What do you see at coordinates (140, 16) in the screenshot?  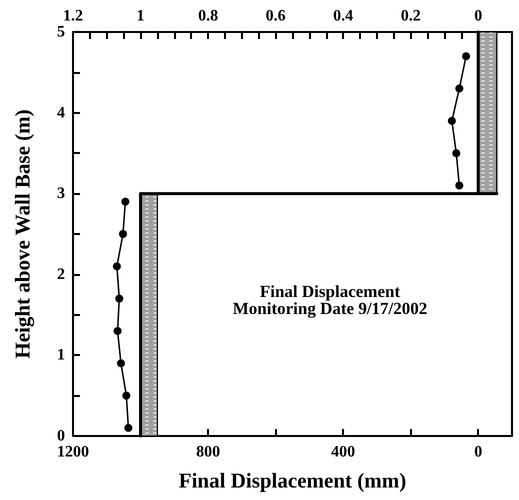 I see `x2-tick-label: 1` at bounding box center [140, 16].